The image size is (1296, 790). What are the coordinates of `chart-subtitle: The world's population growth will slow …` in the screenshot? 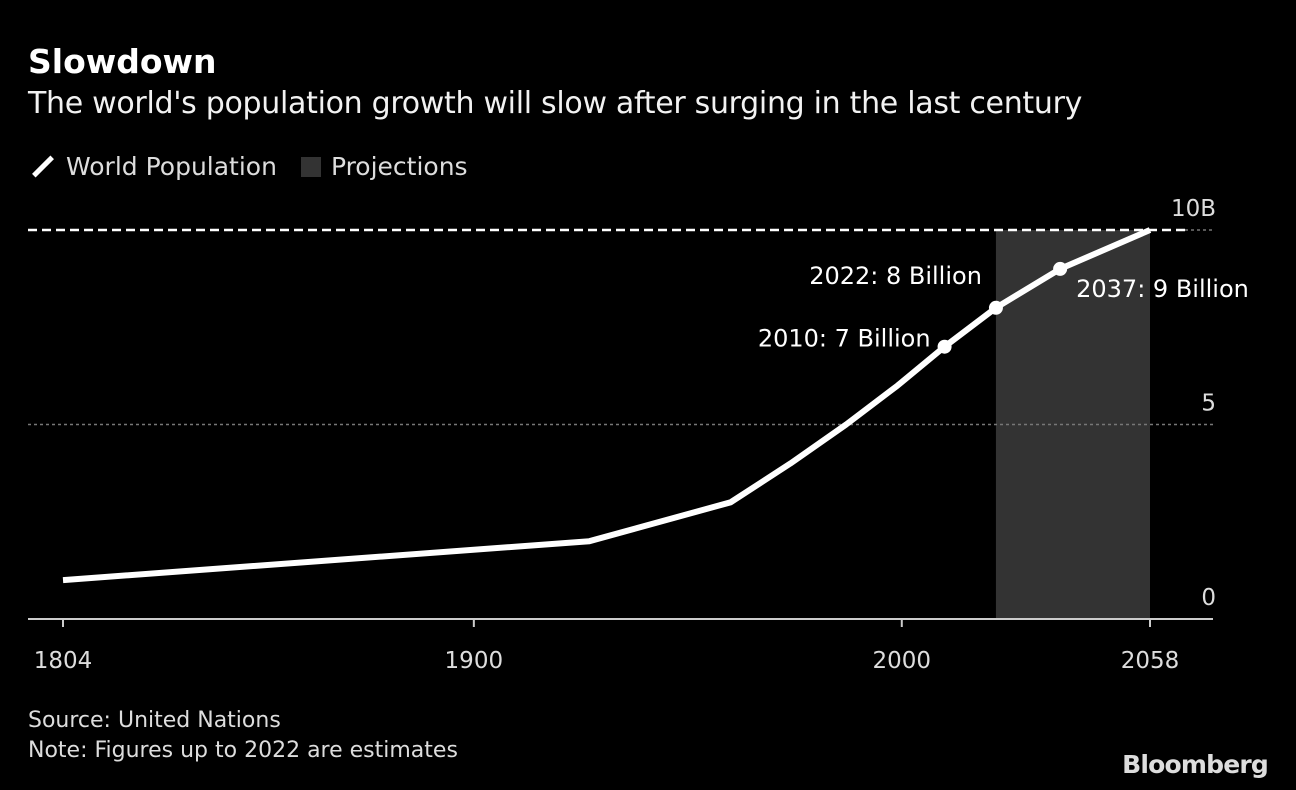 It's located at (555, 103).